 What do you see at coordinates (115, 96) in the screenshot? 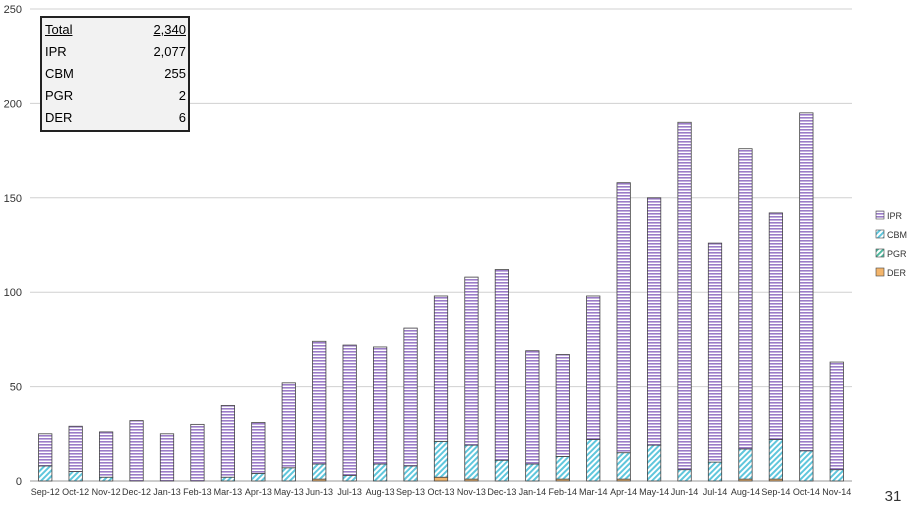
I see `summary-row-pgr: PGR 2` at bounding box center [115, 96].